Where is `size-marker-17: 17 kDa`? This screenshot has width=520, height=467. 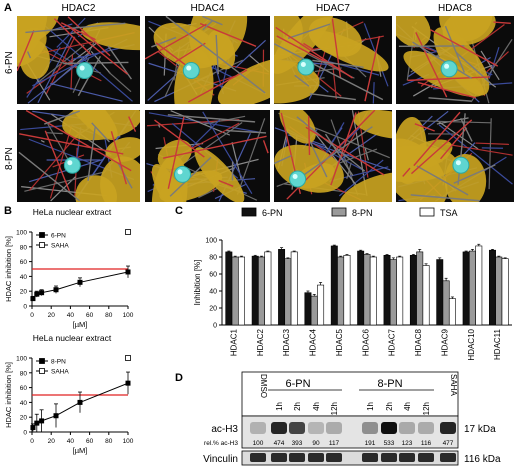
size-marker-17: 17 kDa is located at coordinates (480, 429).